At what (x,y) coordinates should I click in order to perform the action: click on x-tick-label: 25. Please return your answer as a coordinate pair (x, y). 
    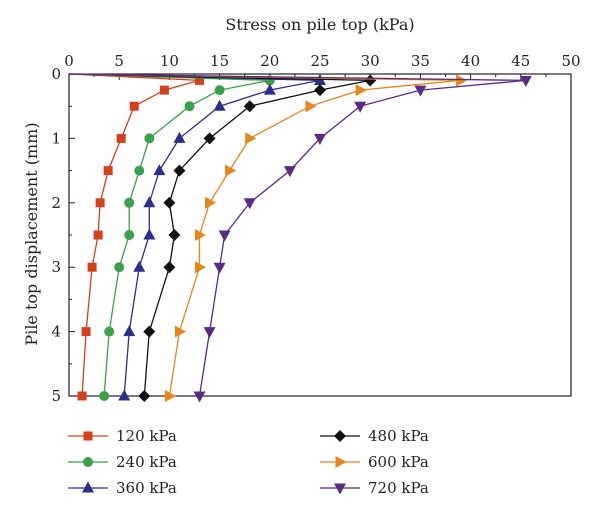
    Looking at the image, I should click on (319, 61).